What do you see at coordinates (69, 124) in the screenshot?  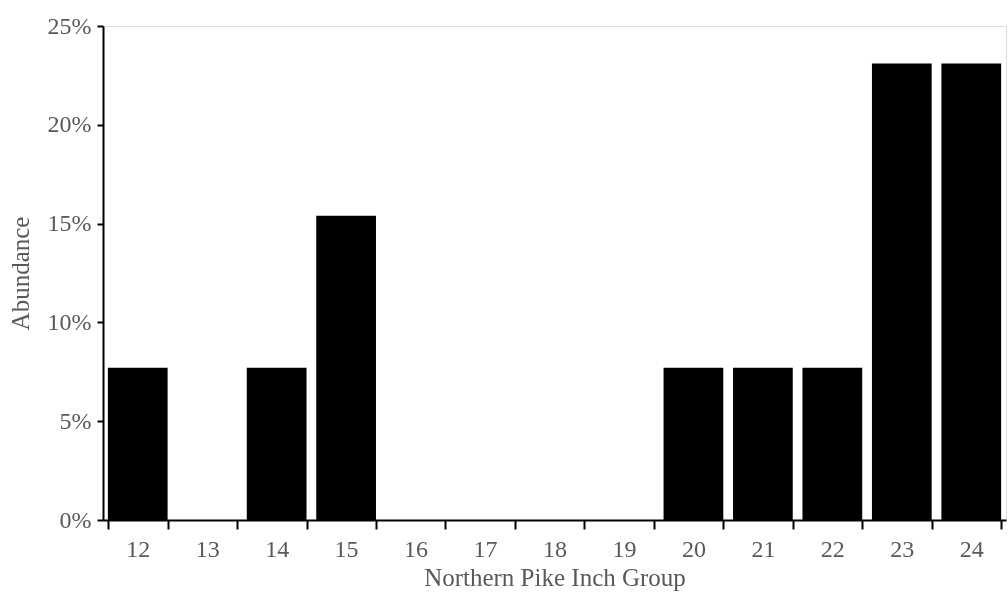 I see `y-tick-label: 20%` at bounding box center [69, 124].